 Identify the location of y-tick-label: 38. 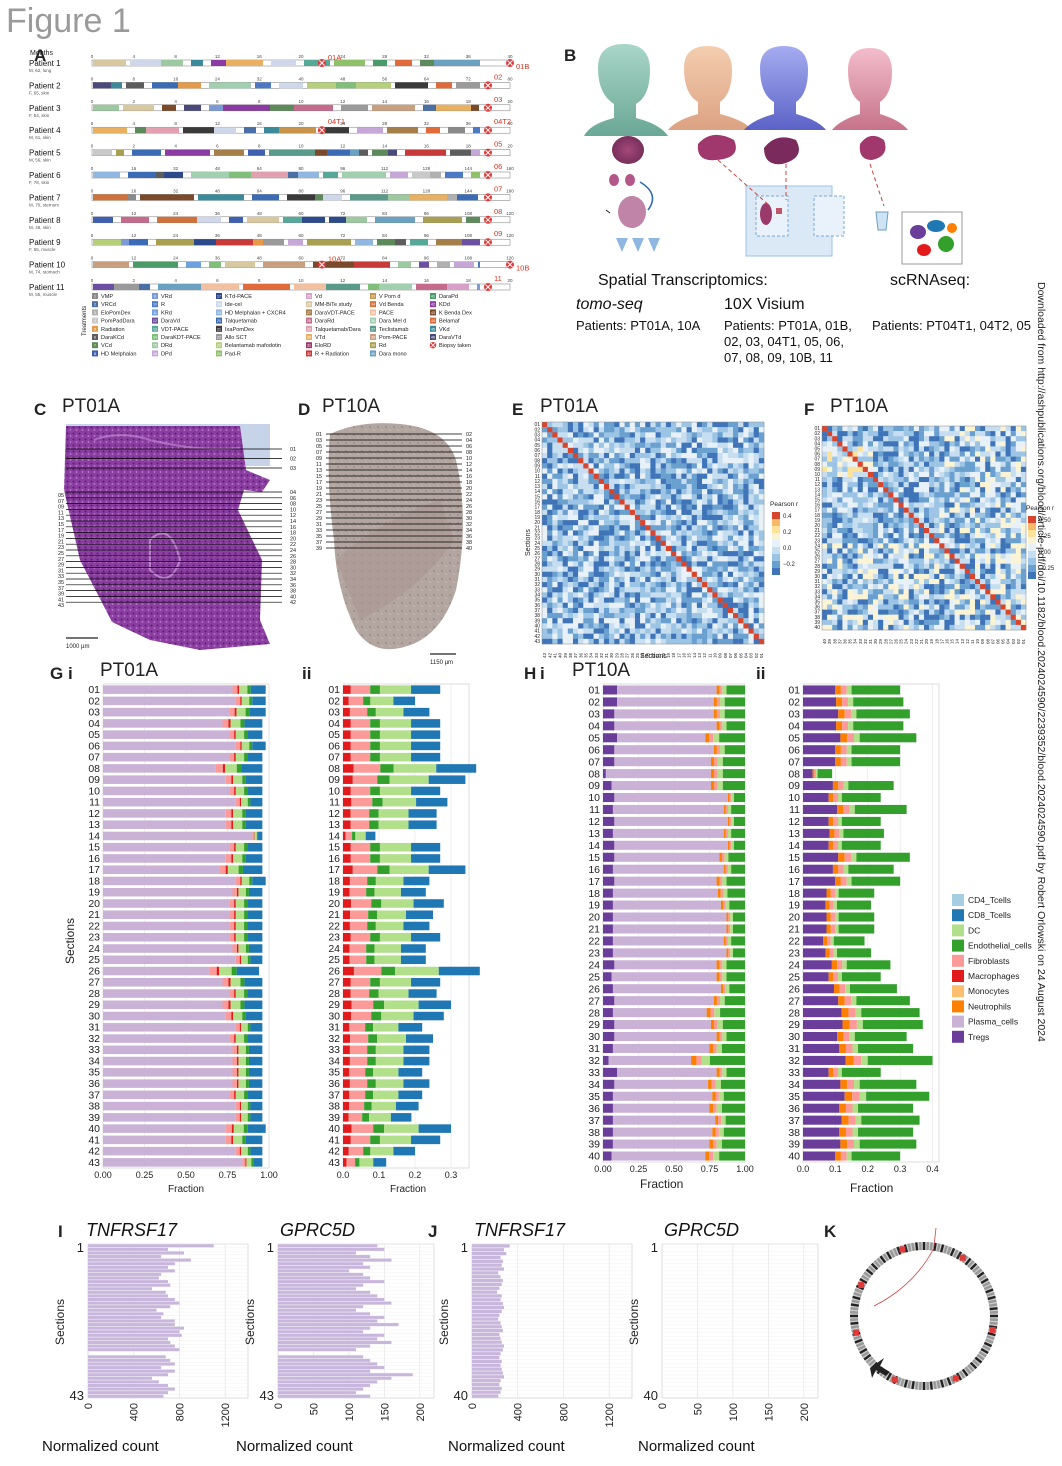
(334, 1107).